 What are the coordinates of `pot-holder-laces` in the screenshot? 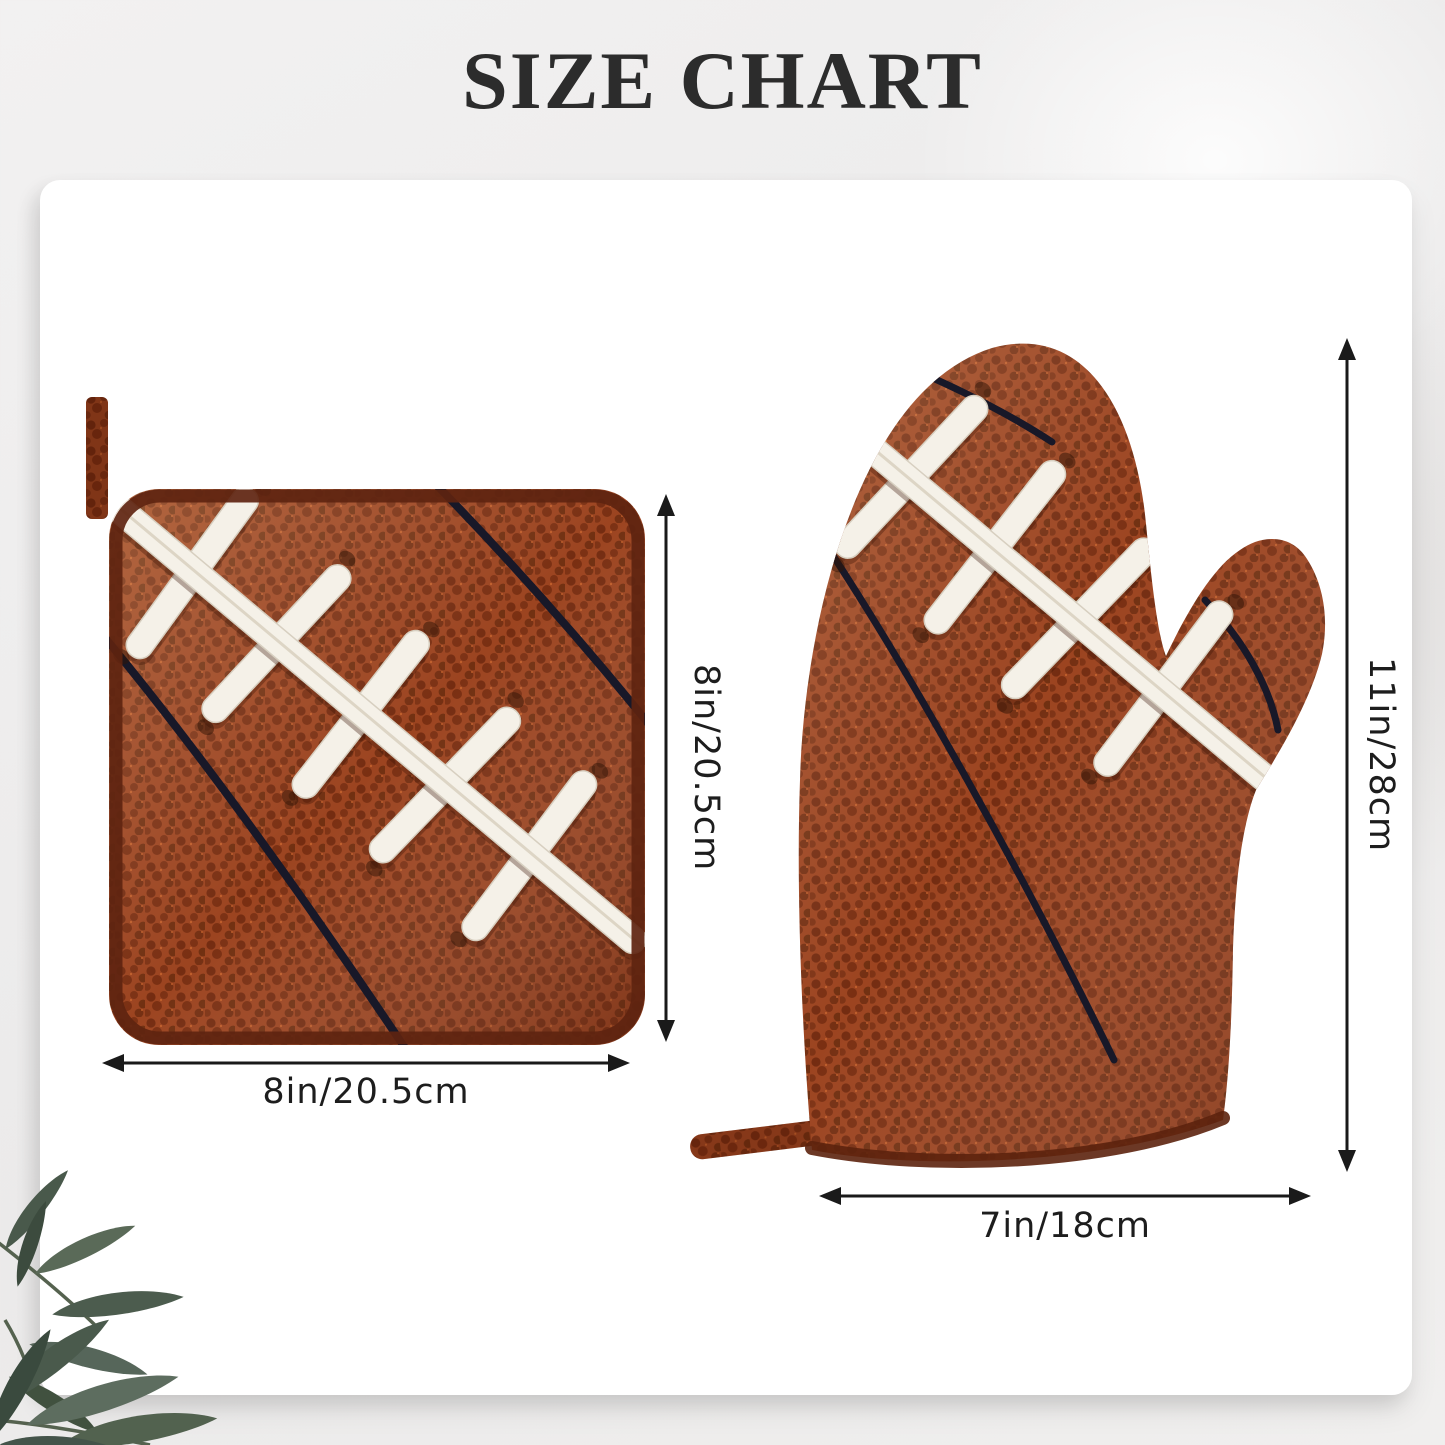 It's located at (377, 724).